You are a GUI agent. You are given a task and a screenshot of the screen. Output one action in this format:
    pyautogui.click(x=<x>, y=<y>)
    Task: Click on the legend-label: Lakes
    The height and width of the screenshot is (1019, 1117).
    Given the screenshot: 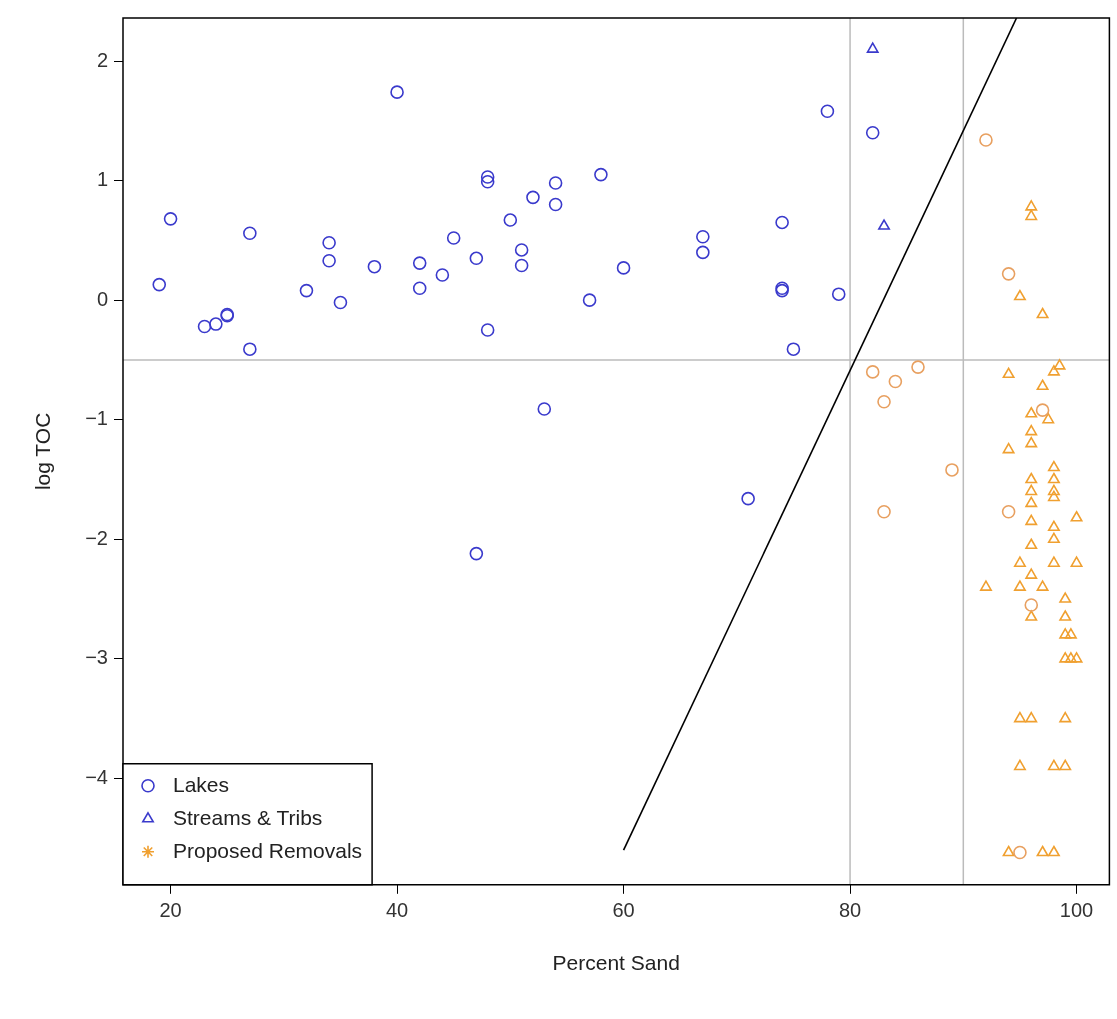 What is the action you would take?
    pyautogui.click(x=201, y=784)
    